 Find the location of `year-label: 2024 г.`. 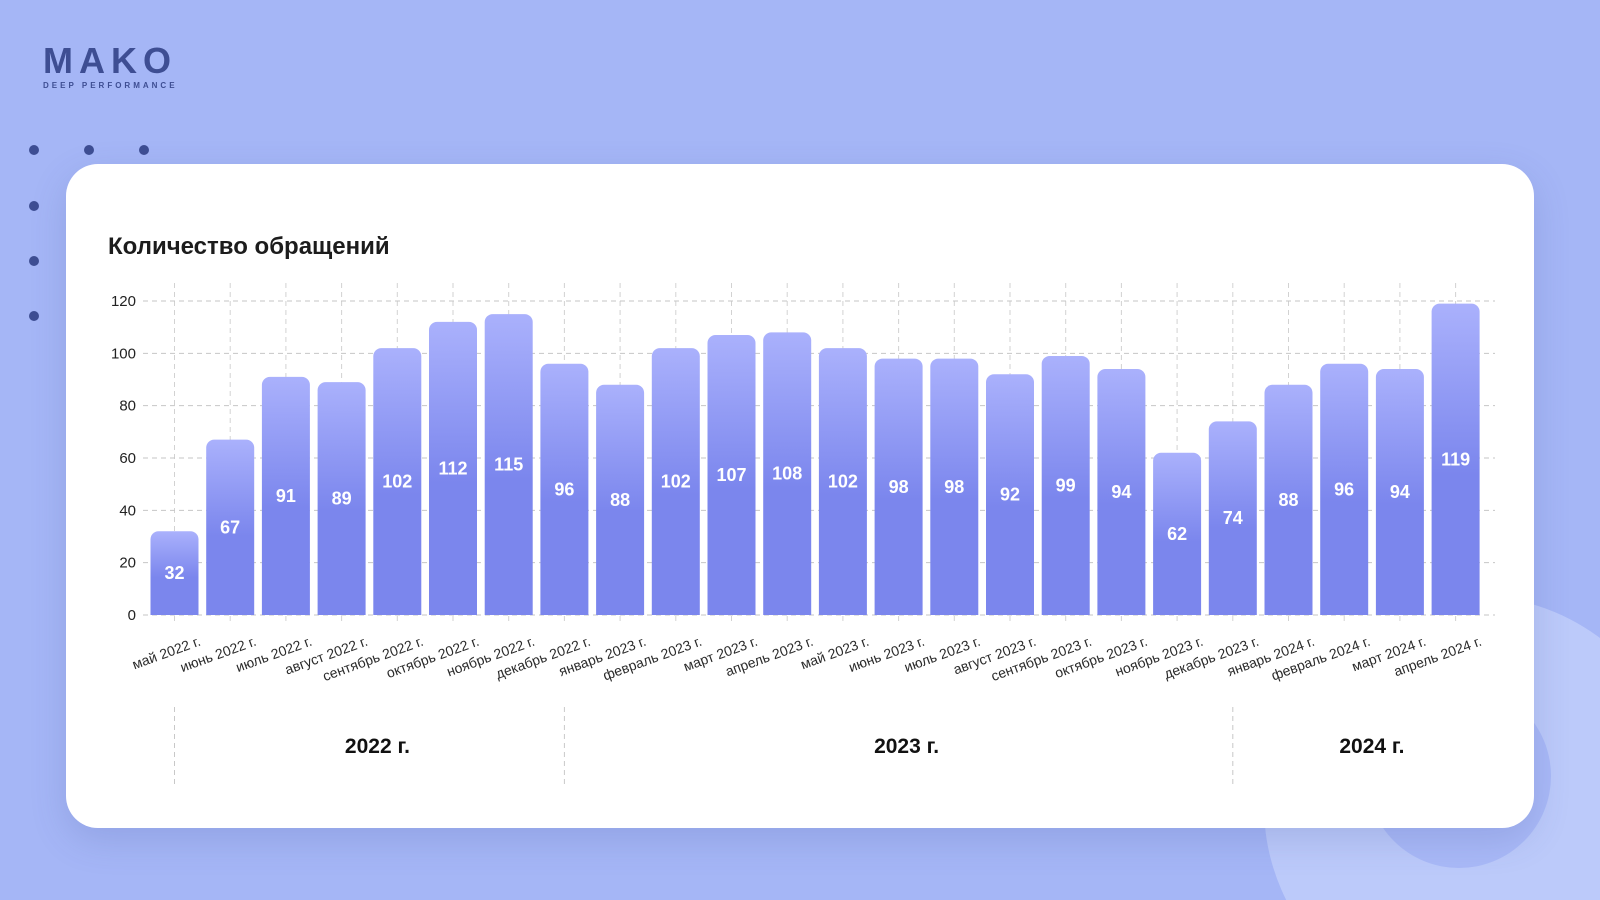

year-label: 2024 г. is located at coordinates (1371, 746).